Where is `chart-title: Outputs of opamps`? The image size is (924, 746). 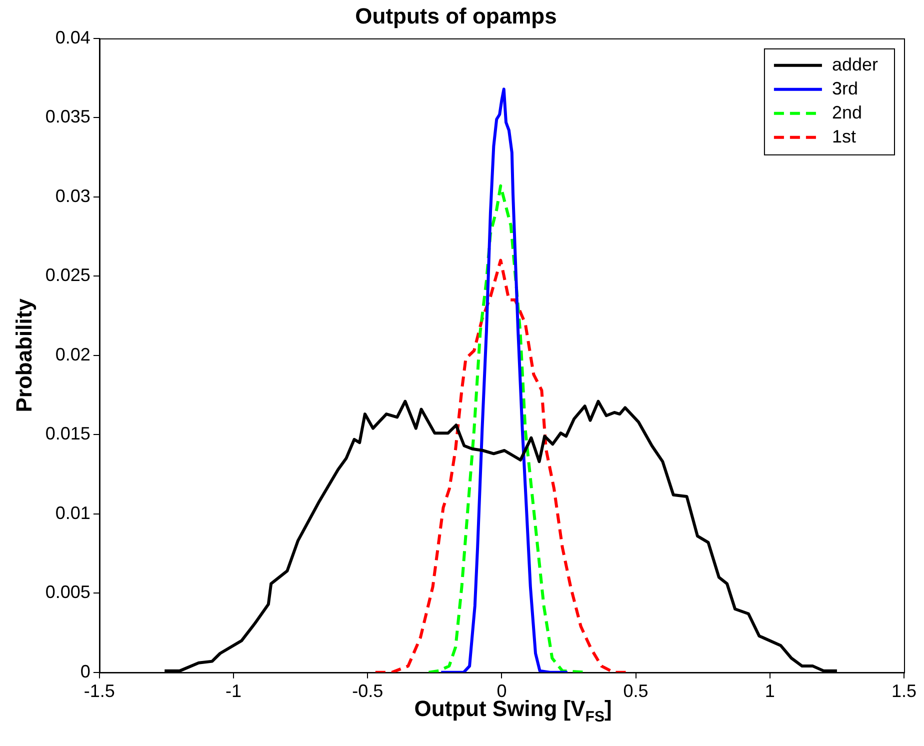
chart-title: Outputs of opamps is located at coordinates (456, 15).